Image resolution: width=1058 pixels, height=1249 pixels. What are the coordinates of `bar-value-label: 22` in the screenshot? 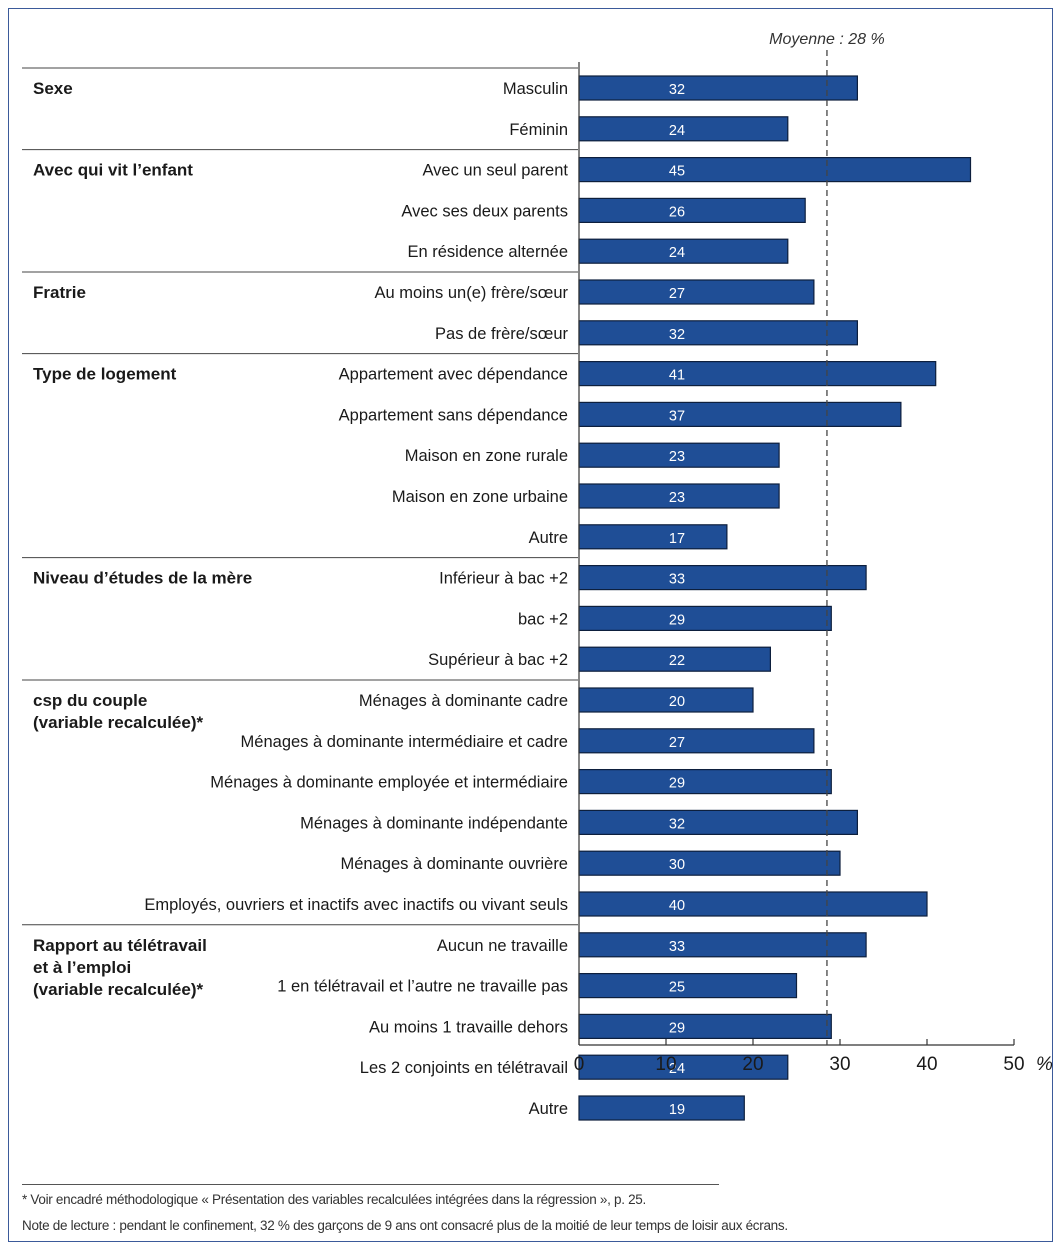 It's located at (677, 661).